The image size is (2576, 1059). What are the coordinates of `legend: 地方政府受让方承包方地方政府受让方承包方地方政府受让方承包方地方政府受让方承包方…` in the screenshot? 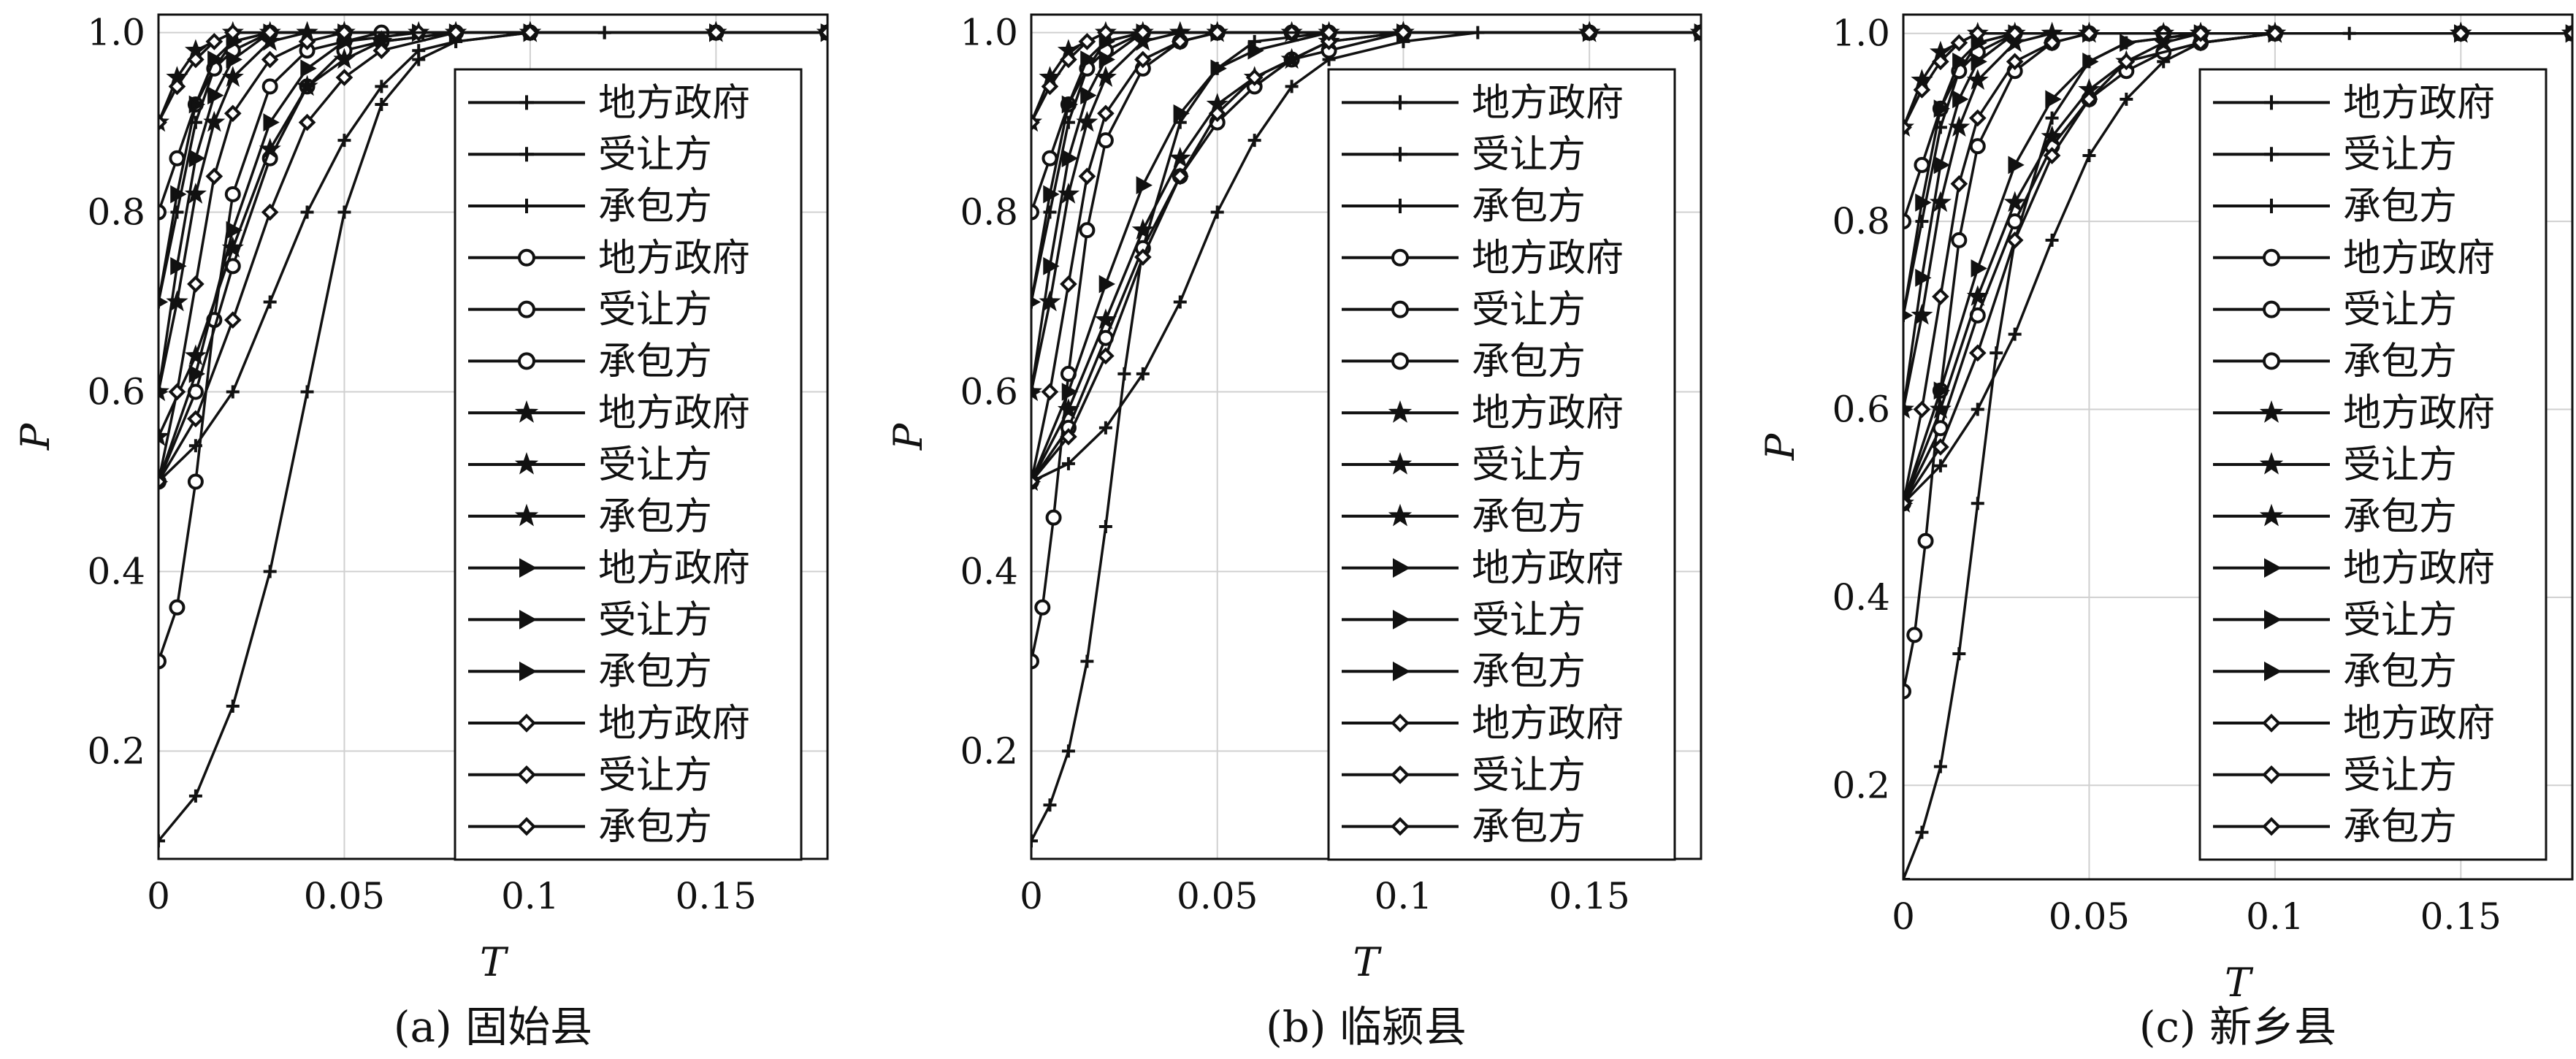 It's located at (628, 464).